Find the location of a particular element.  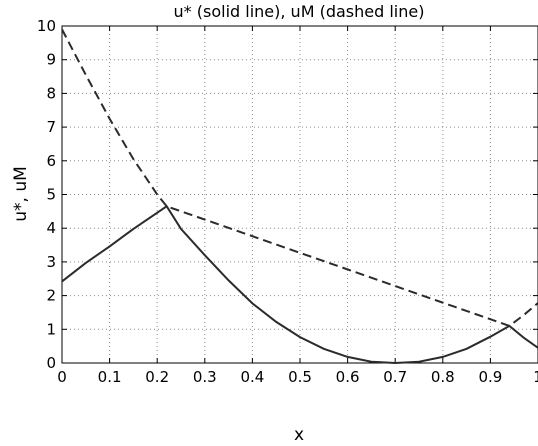

y-tick-label: 10 is located at coordinates (46, 26).